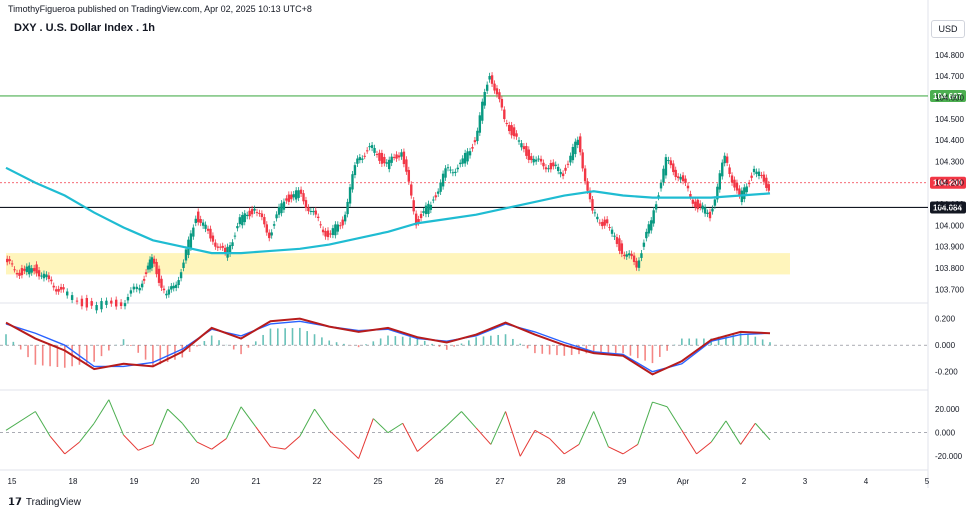 Image resolution: width=975 pixels, height=513 pixels. What do you see at coordinates (949, 161) in the screenshot?
I see `price-tick-label: 104.300` at bounding box center [949, 161].